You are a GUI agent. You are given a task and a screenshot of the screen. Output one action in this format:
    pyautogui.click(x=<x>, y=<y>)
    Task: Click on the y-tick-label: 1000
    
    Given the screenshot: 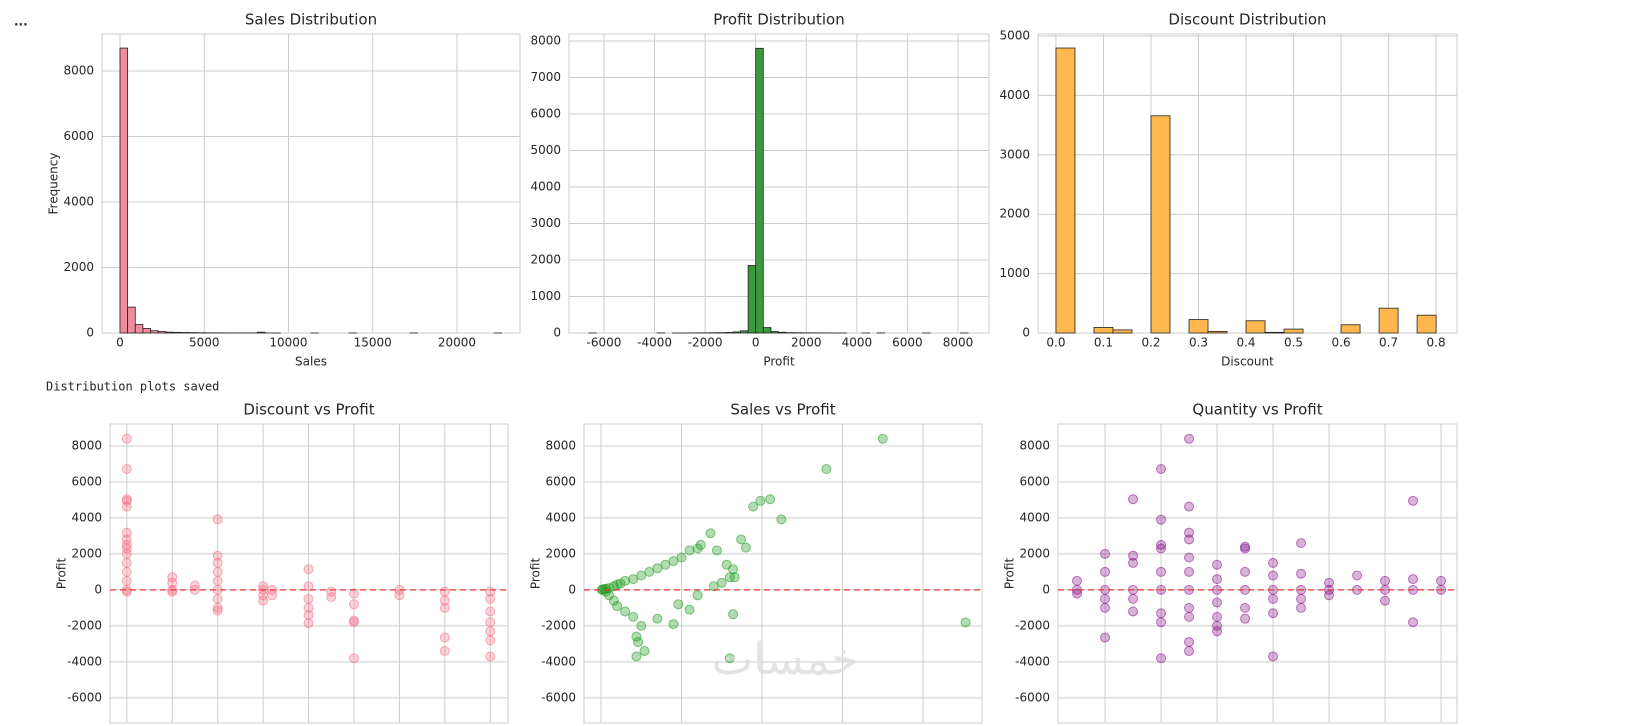 What is the action you would take?
    pyautogui.click(x=1014, y=273)
    